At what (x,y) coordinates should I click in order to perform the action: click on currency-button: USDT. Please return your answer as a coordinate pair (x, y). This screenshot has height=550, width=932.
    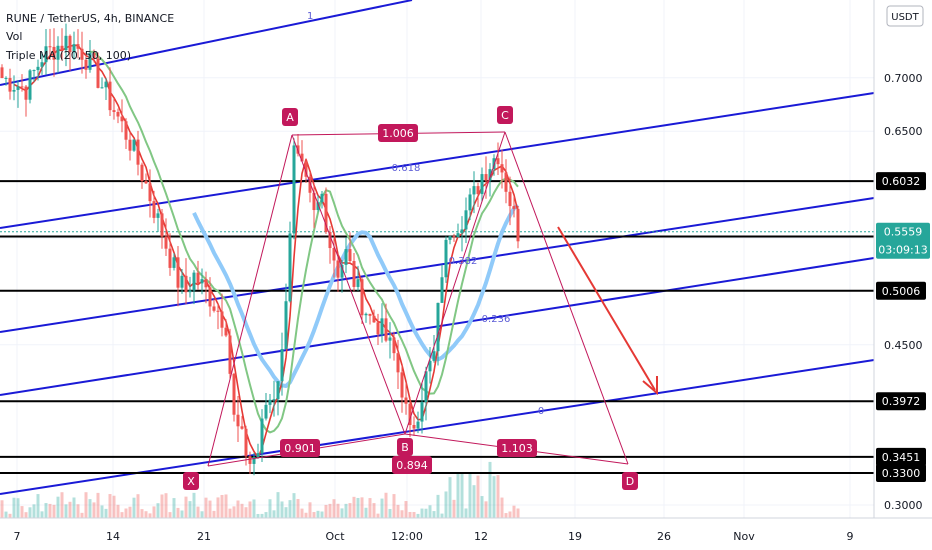
    Looking at the image, I should click on (905, 16).